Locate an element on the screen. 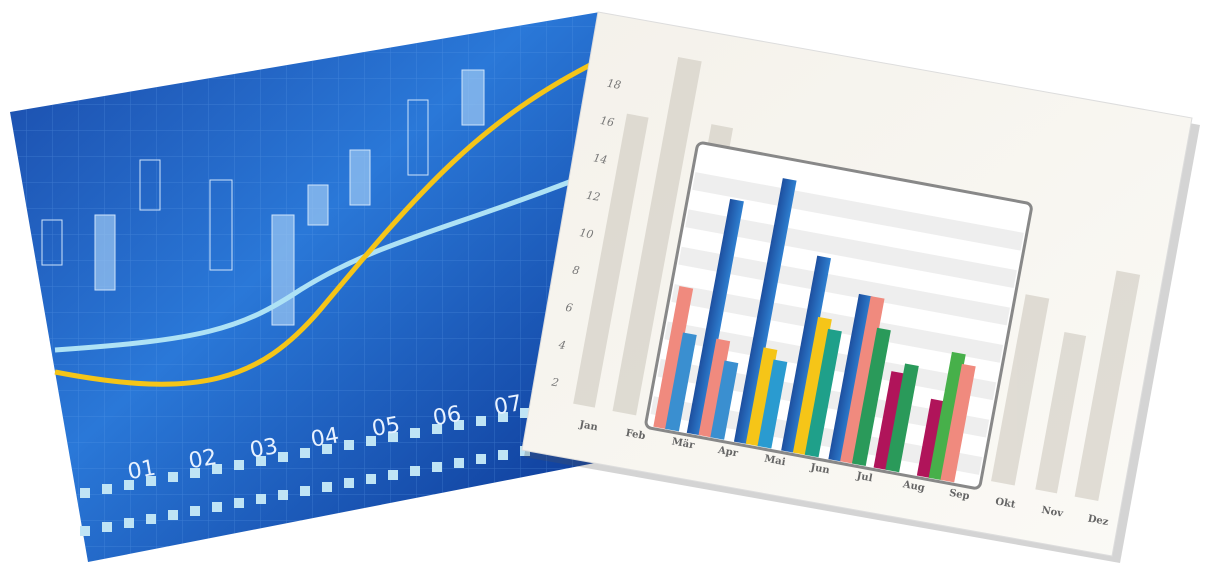 The image size is (1214, 568). month-label: Jan is located at coordinates (588, 426).